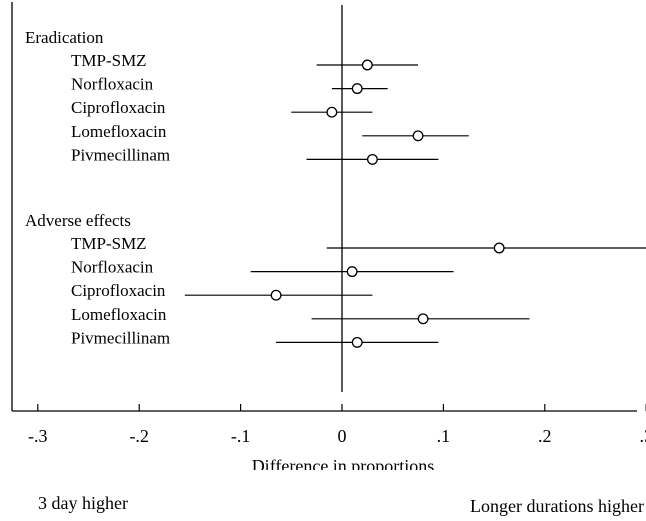 The height and width of the screenshot is (521, 646). What do you see at coordinates (557, 506) in the screenshot?
I see `footer-right-label: Longer durations higher` at bounding box center [557, 506].